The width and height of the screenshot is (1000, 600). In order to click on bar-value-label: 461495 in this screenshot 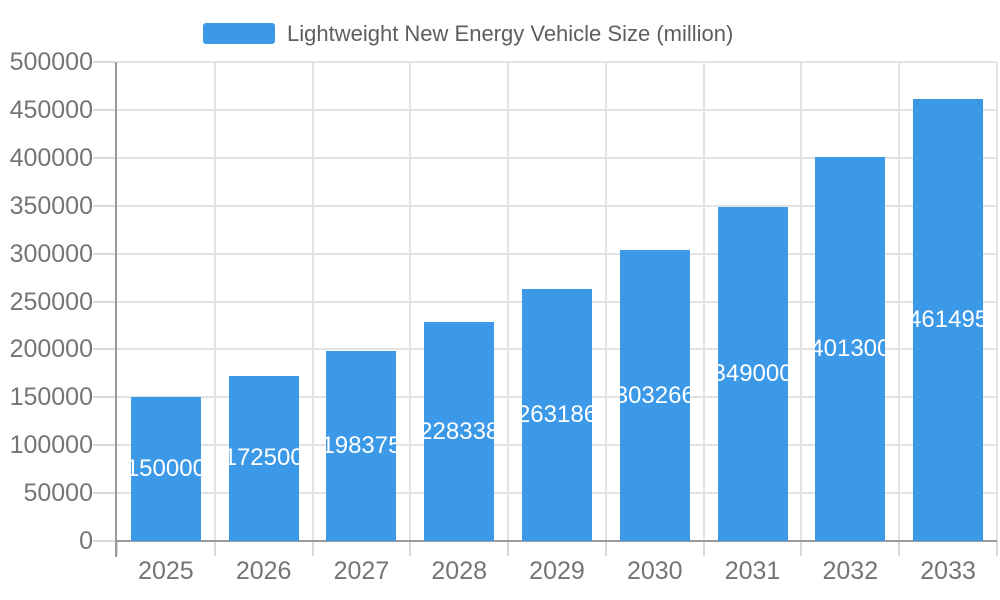, I will do `click(948, 319)`.